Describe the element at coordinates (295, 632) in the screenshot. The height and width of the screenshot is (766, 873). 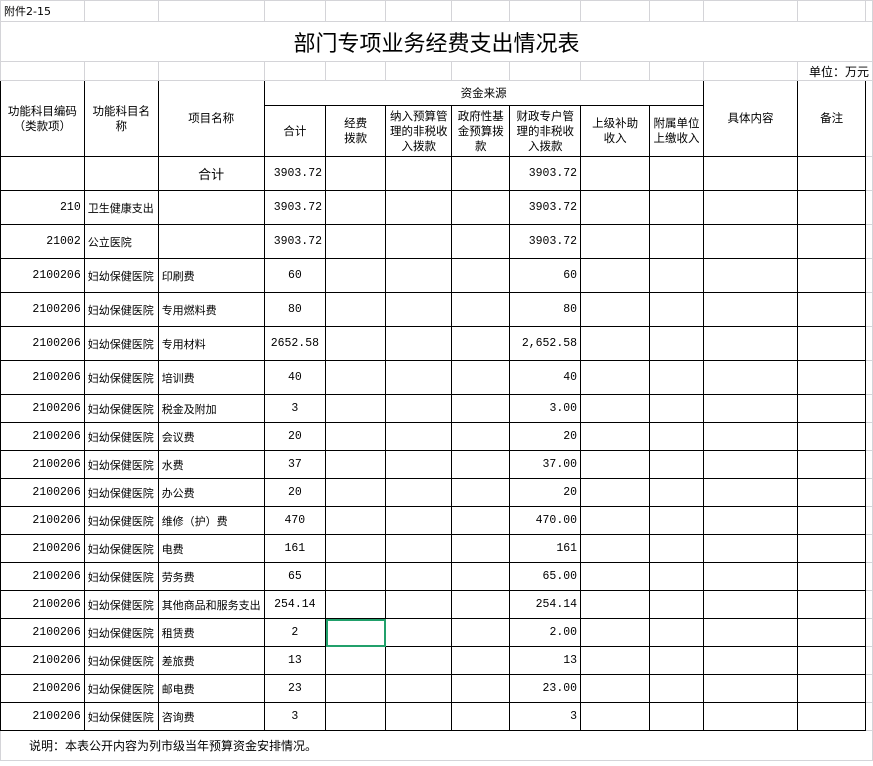
I see `total-cell: 2` at that location.